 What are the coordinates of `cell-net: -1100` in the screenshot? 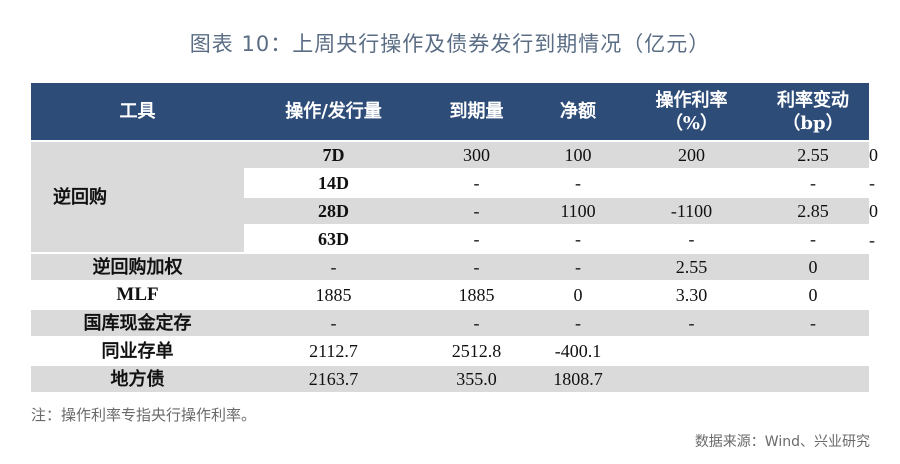 It's located at (691, 210).